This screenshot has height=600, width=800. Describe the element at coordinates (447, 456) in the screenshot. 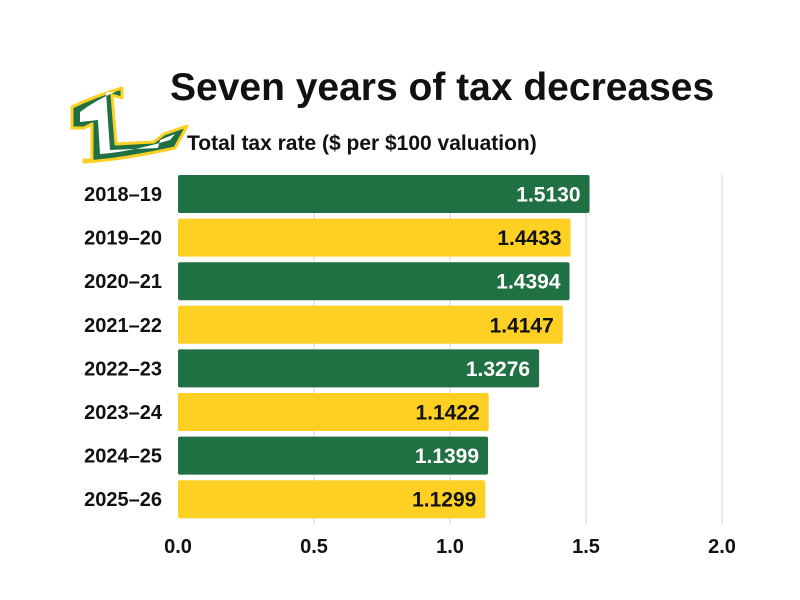

I see `data-label: 1.1399` at that location.